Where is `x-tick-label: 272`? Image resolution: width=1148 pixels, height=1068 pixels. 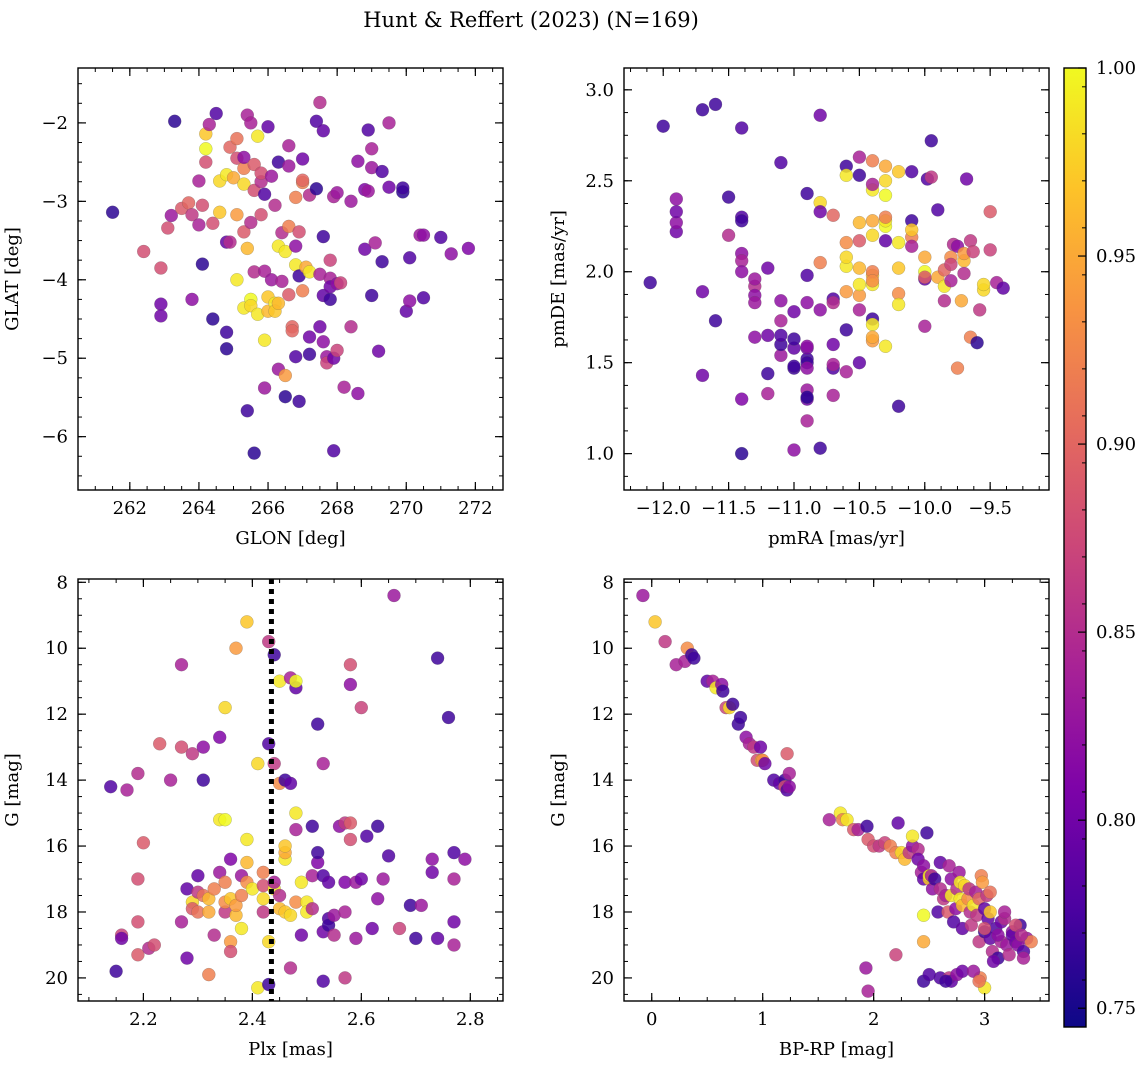
x-tick-label: 272 is located at coordinates (475, 508).